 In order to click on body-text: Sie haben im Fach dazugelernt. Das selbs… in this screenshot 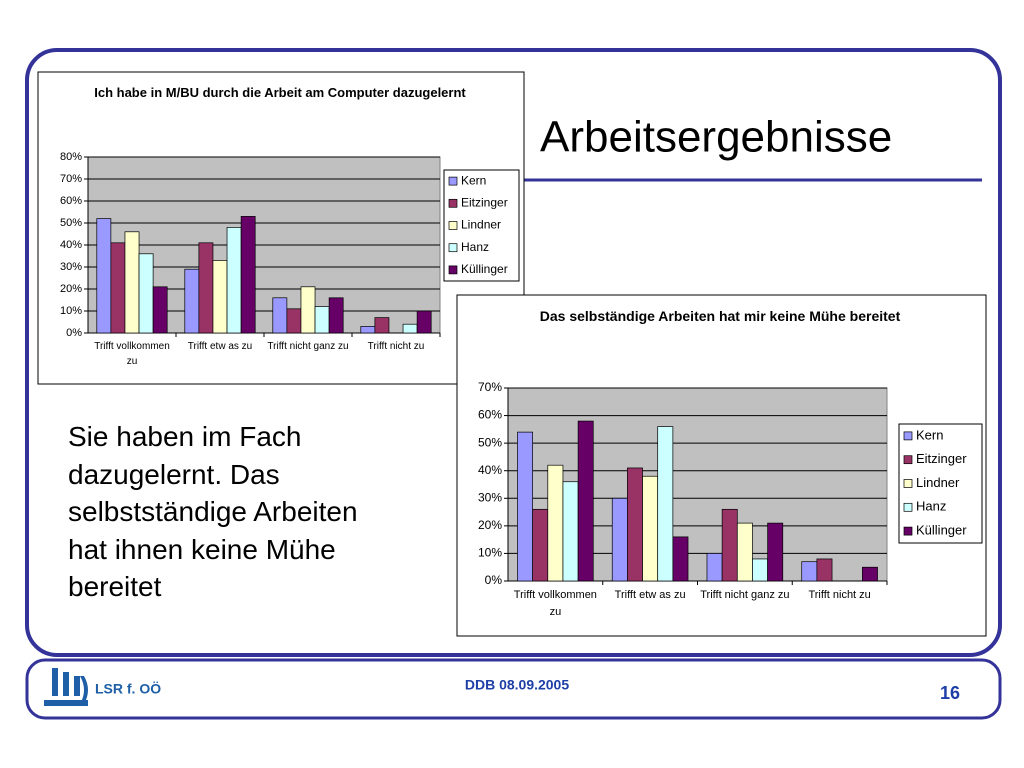, I will do `click(213, 512)`.